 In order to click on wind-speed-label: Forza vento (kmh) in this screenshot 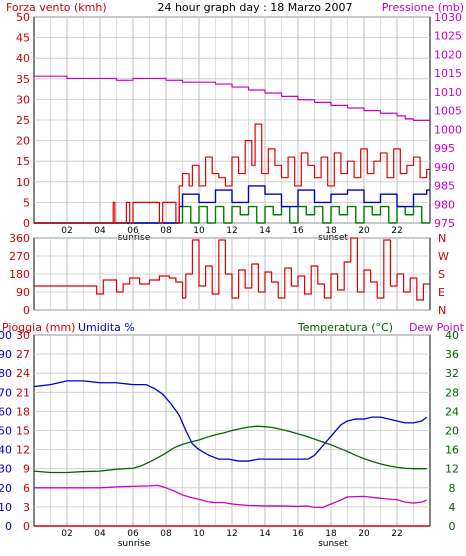, I will do `click(56, 7)`.